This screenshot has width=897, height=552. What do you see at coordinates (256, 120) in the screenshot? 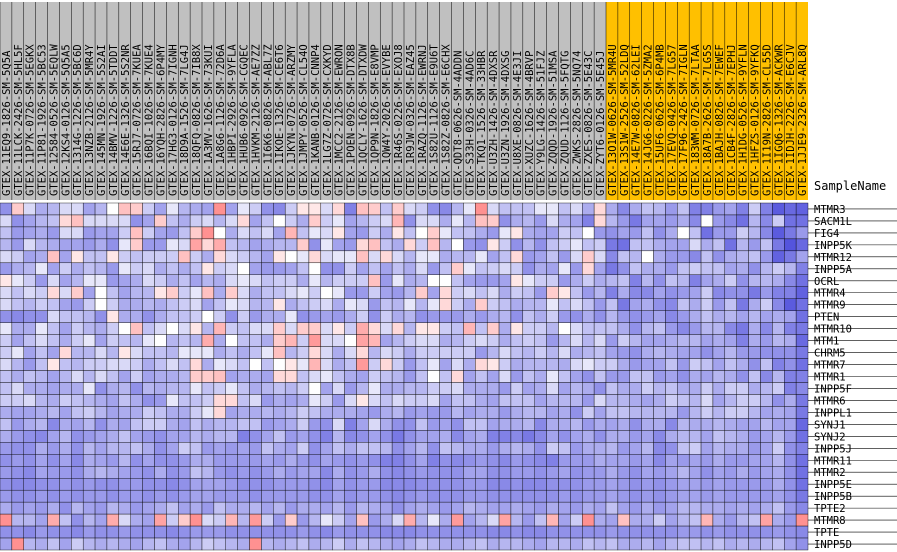
I see `sample-label: GTEX-1HVKM-2126-SM-AE7ZZ` at bounding box center [256, 120].